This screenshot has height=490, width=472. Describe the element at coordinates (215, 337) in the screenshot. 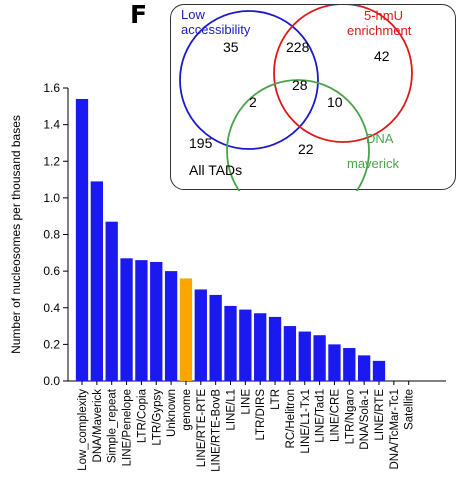

I see `bar-line-rte-bovb` at that location.